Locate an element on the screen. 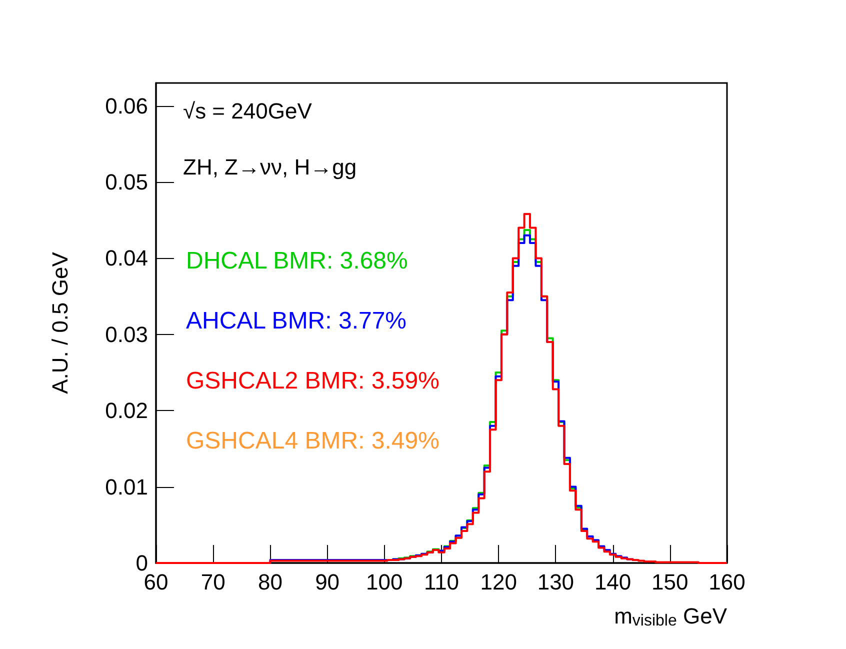 Image resolution: width=846 pixels, height=649 pixels. text: DHCAL BMR: 3.68% is located at coordinates (297, 261).